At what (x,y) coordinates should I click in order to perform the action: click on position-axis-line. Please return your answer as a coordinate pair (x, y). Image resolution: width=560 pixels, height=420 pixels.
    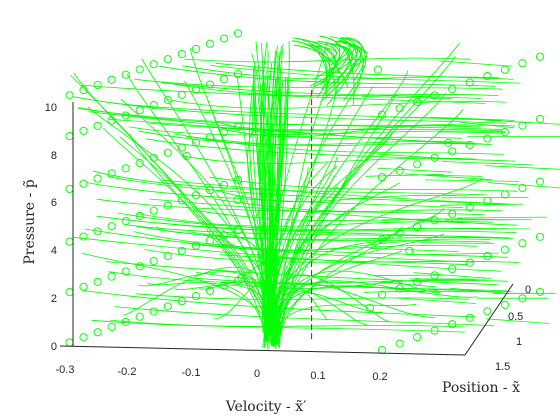
    Looking at the image, I should click on (489, 319).